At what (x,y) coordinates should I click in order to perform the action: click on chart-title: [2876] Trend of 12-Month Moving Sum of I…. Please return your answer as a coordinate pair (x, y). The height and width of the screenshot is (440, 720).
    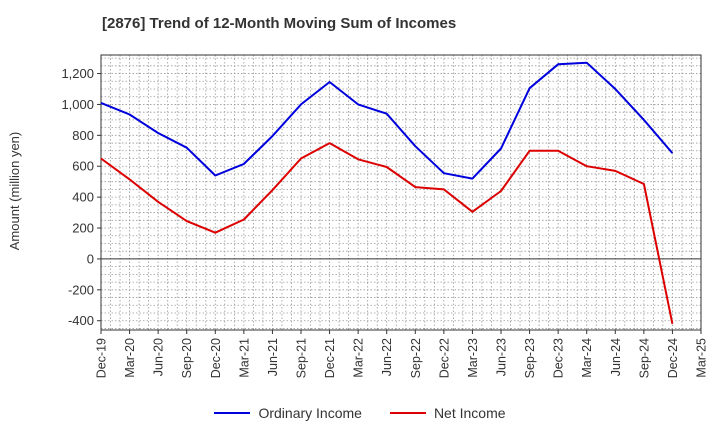
    Looking at the image, I should click on (279, 23).